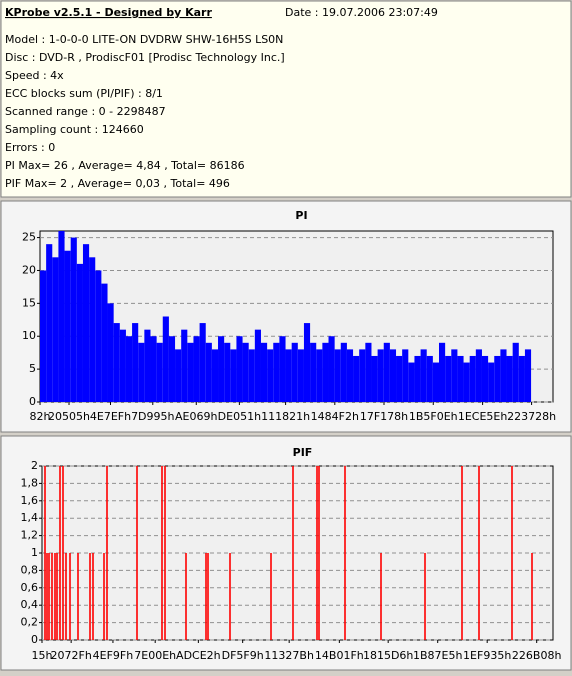 This screenshot has height=676, width=572. Describe the element at coordinates (196, 416) in the screenshot. I see `x-tick-label: AE069h` at that location.